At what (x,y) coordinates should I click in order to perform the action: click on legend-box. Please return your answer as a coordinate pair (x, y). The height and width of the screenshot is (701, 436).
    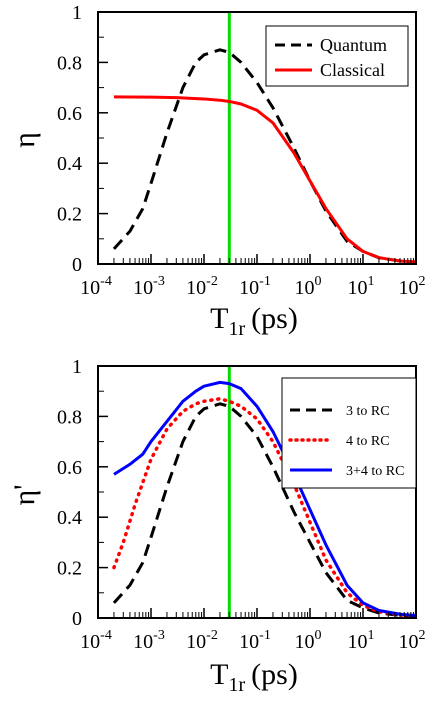
    Looking at the image, I should click on (337, 56).